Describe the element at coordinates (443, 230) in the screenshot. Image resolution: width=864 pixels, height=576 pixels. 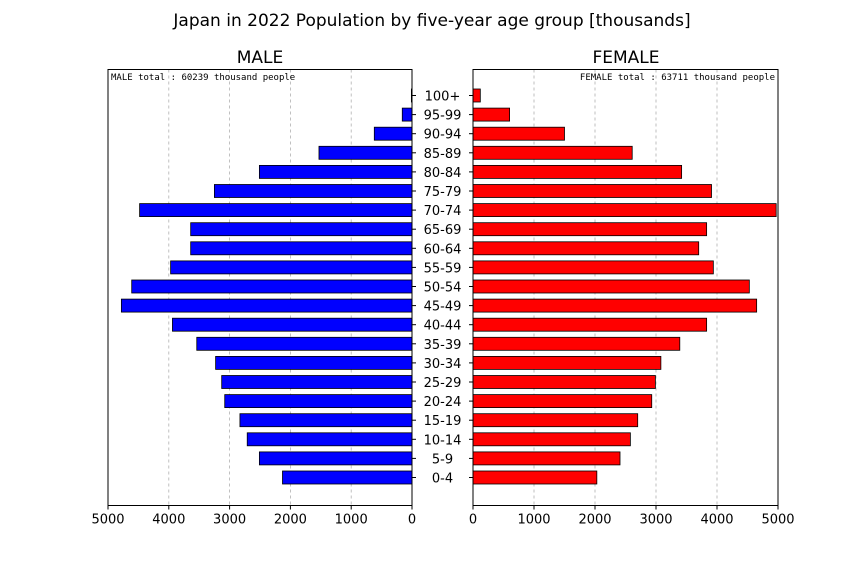
I see `age-group-label: 65-69` at that location.